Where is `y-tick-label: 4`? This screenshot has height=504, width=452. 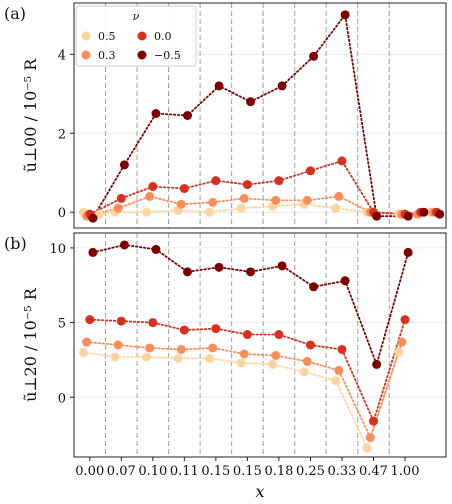 y-tick-label: 4 is located at coordinates (62, 55).